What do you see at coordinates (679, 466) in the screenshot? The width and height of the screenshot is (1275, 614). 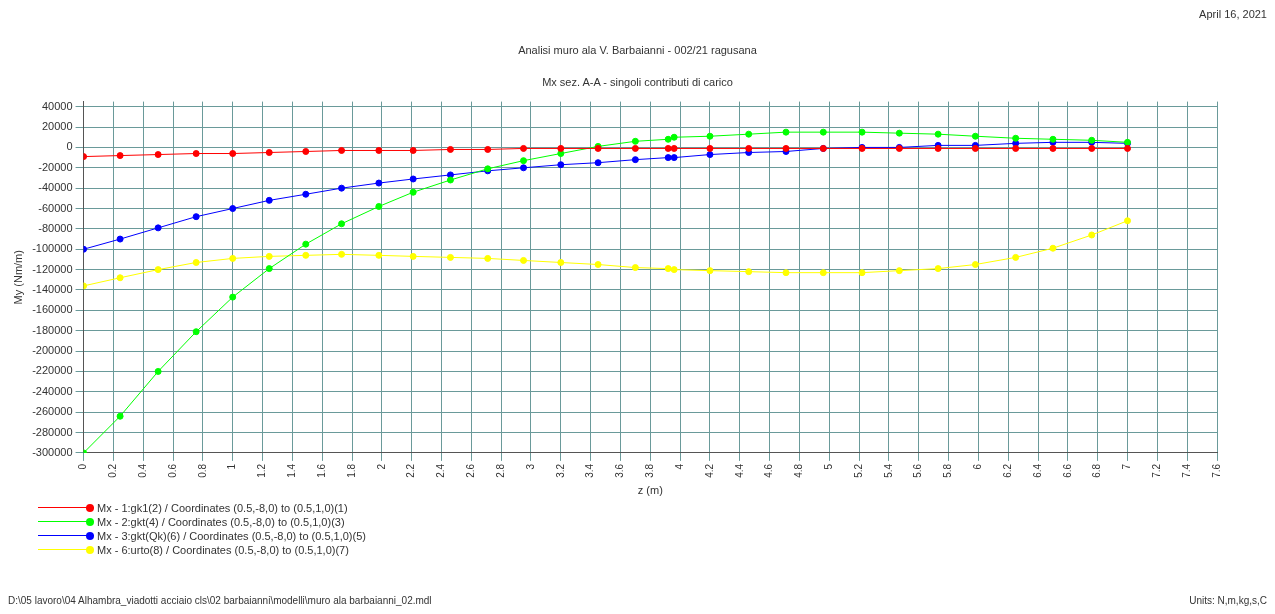 I see `x-tick-label: 4` at bounding box center [679, 466].